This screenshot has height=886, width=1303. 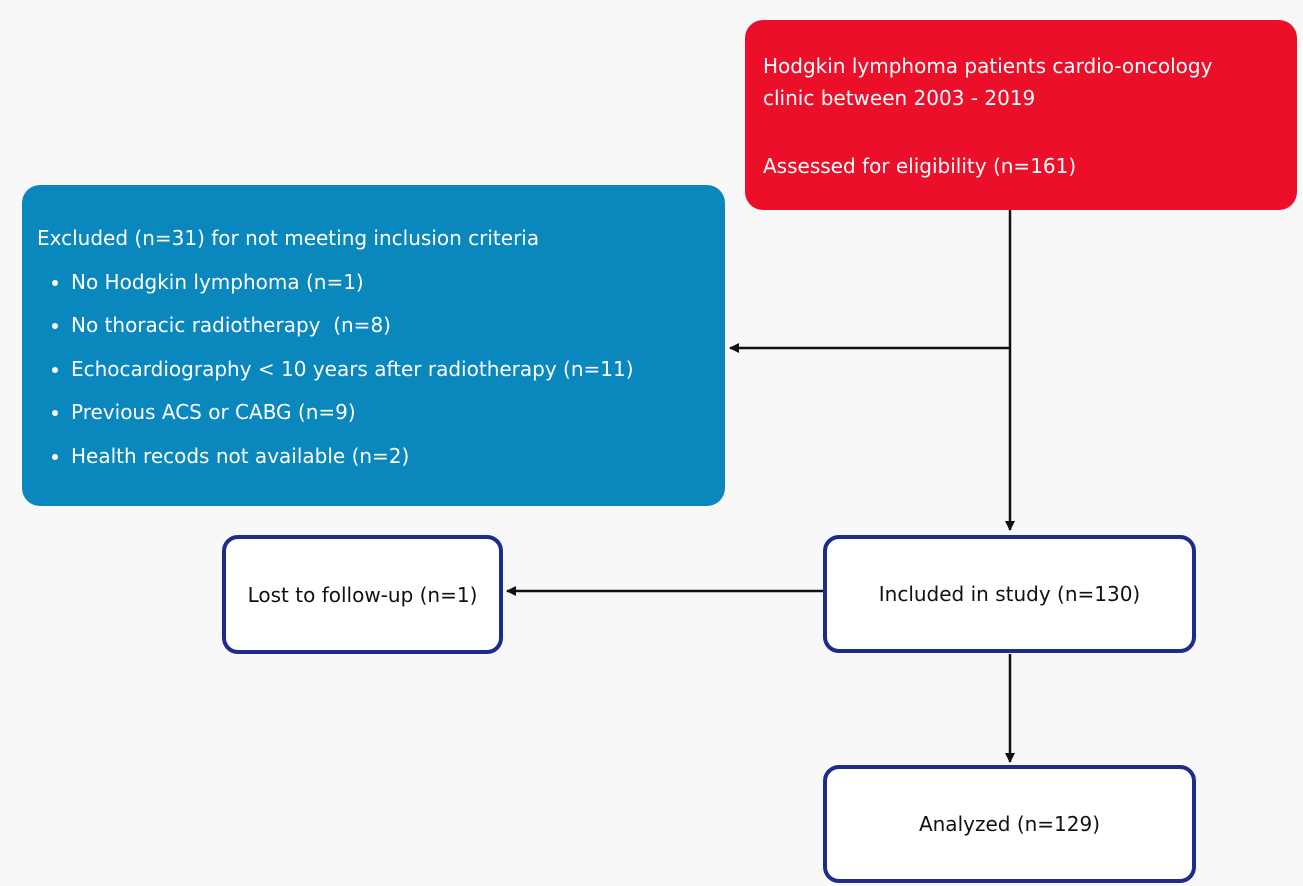 I want to click on included-label: Included in study (n=130), so click(x=1009, y=594).